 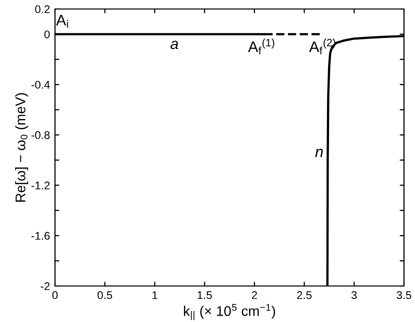 I want to click on x-tick-label: 2, so click(x=254, y=295).